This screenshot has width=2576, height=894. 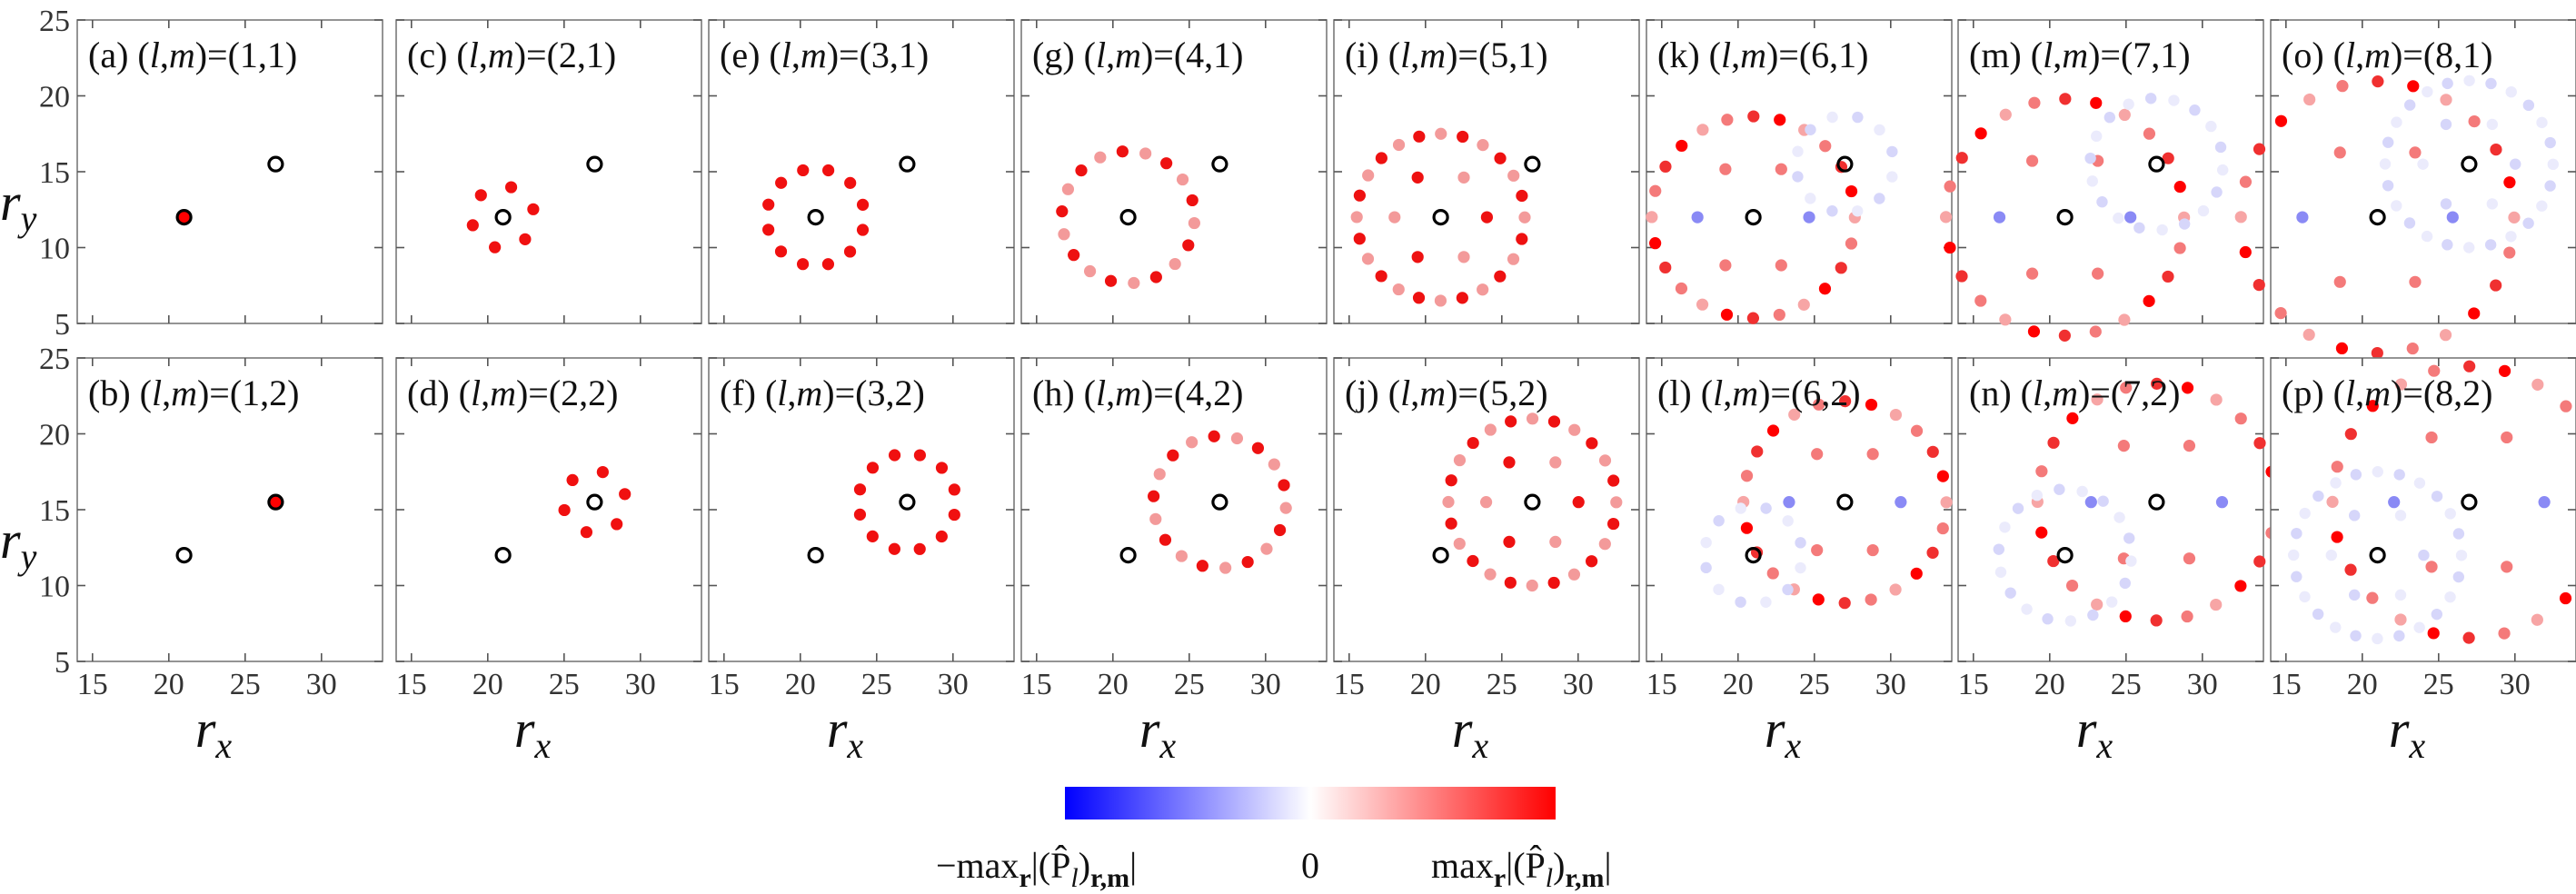 I want to click on panel-a: 5 10 15 20 25 (a) (l,m)=(1,1), so click(x=211, y=173).